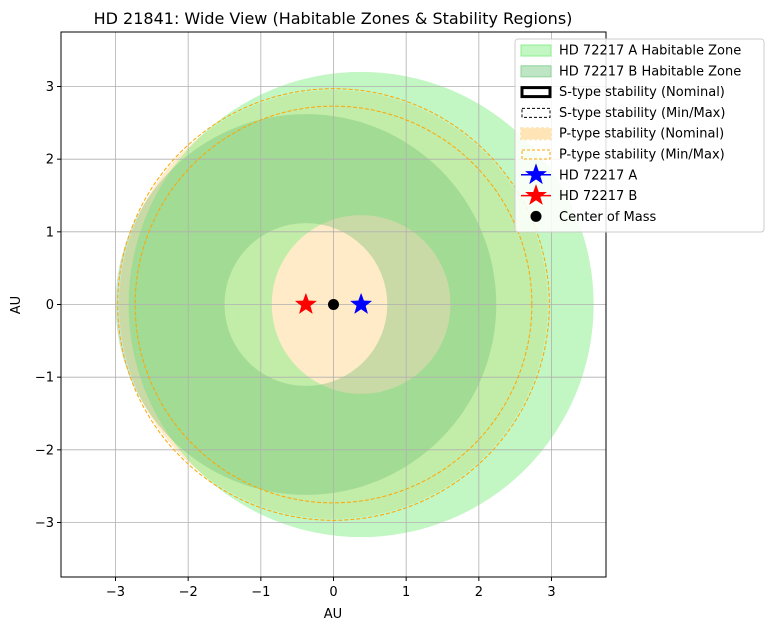 Image resolution: width=773 pixels, height=631 pixels. Describe the element at coordinates (650, 71) in the screenshot. I see `legend-label: HD 72217 B Habitable Zone` at that location.